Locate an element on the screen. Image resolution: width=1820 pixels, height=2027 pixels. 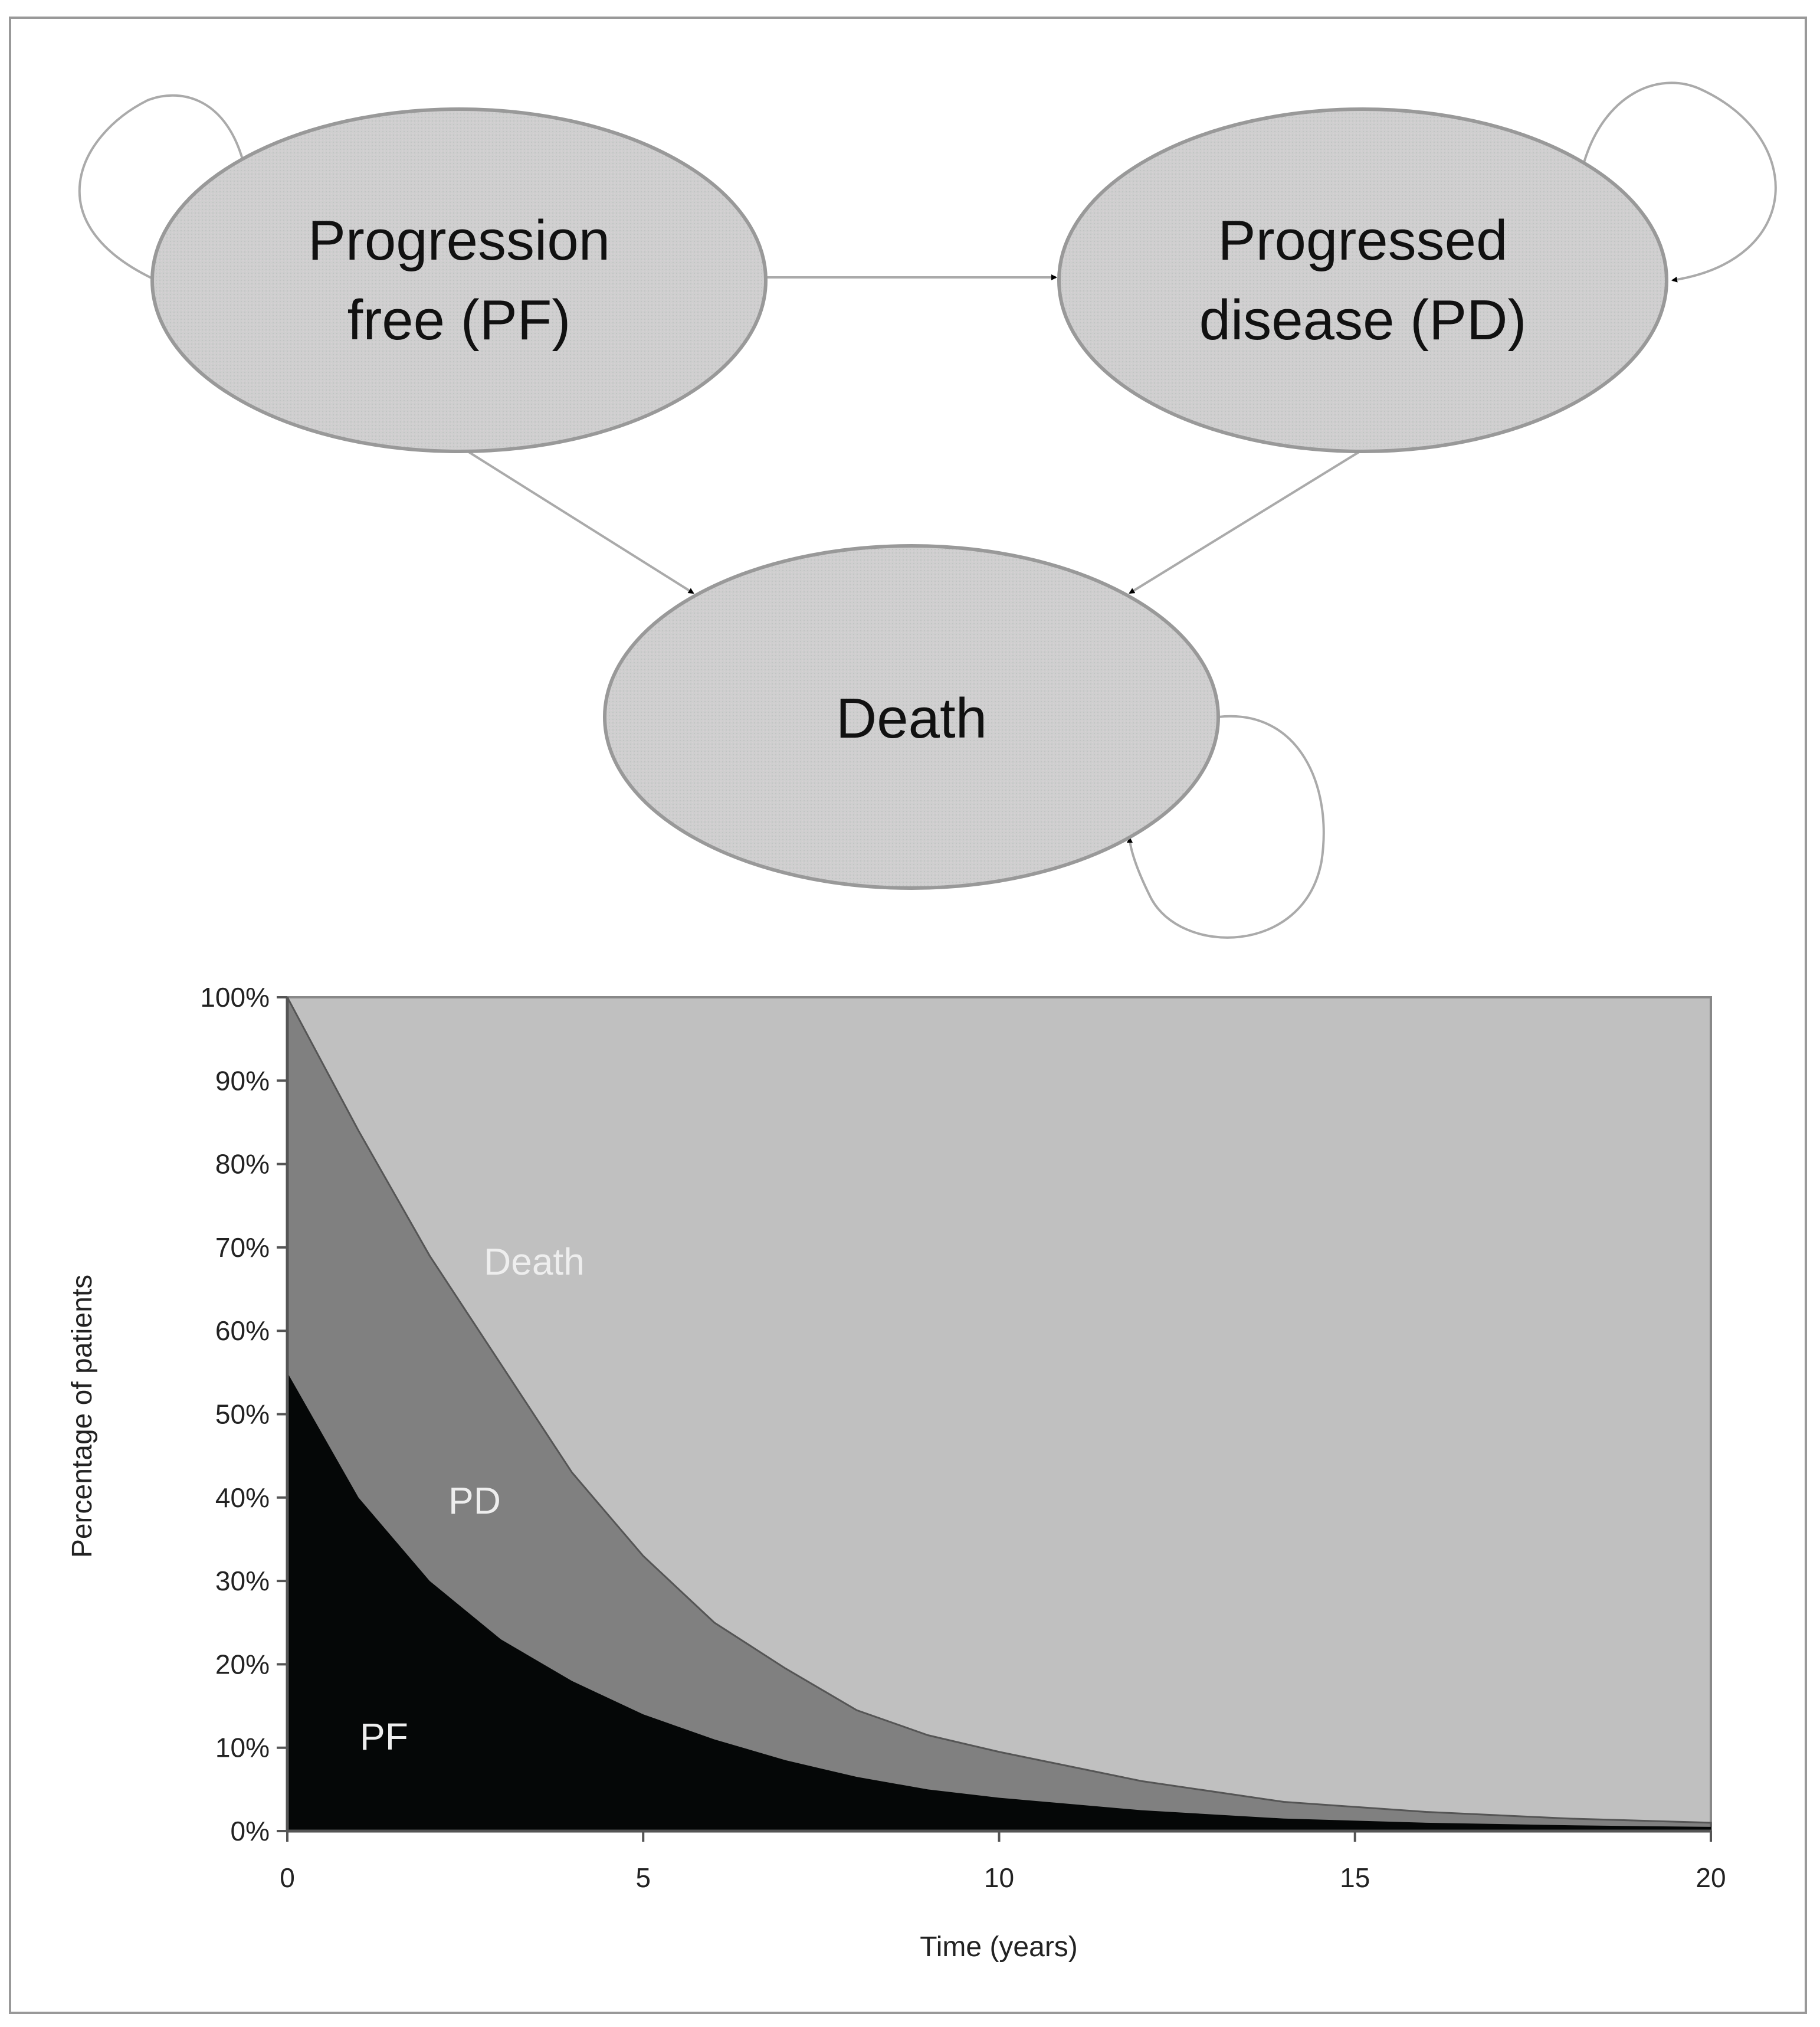
x-ticks: 0 5 10 15 20 is located at coordinates (1003, 1862).